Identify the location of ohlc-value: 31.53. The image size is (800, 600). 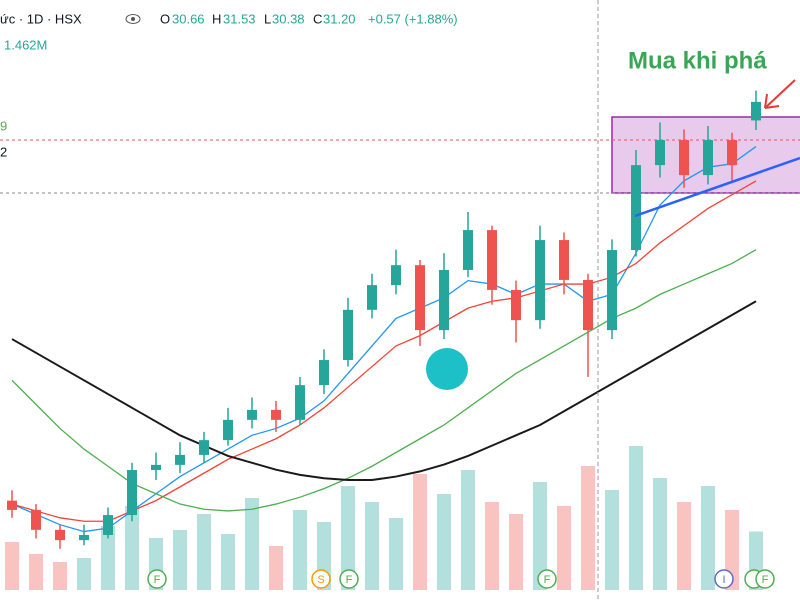
(239, 18).